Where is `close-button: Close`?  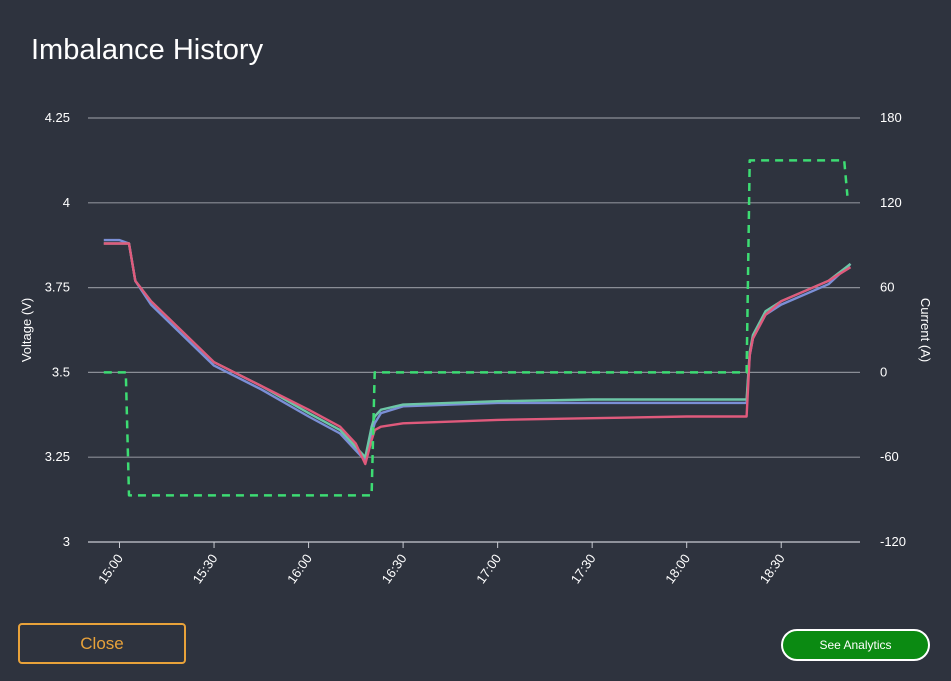 close-button: Close is located at coordinates (102, 643).